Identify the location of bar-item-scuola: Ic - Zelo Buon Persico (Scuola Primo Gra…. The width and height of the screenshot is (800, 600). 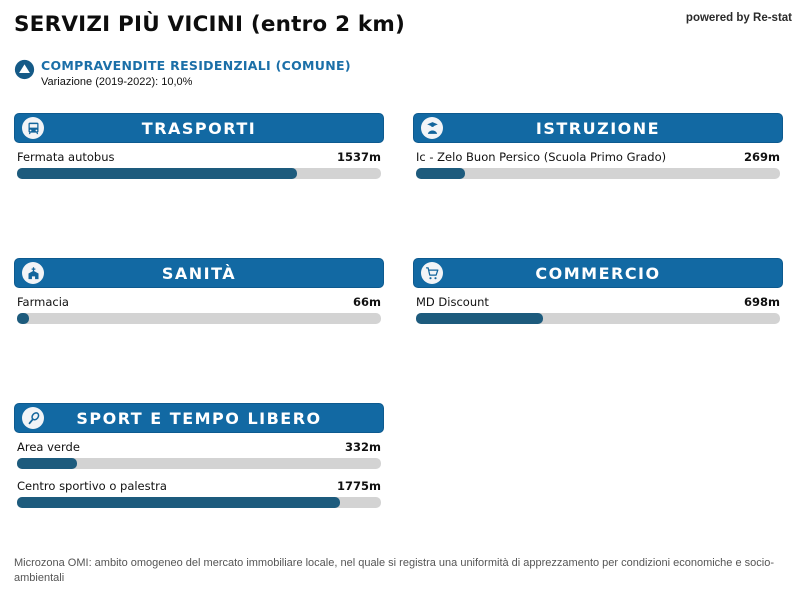
(598, 164).